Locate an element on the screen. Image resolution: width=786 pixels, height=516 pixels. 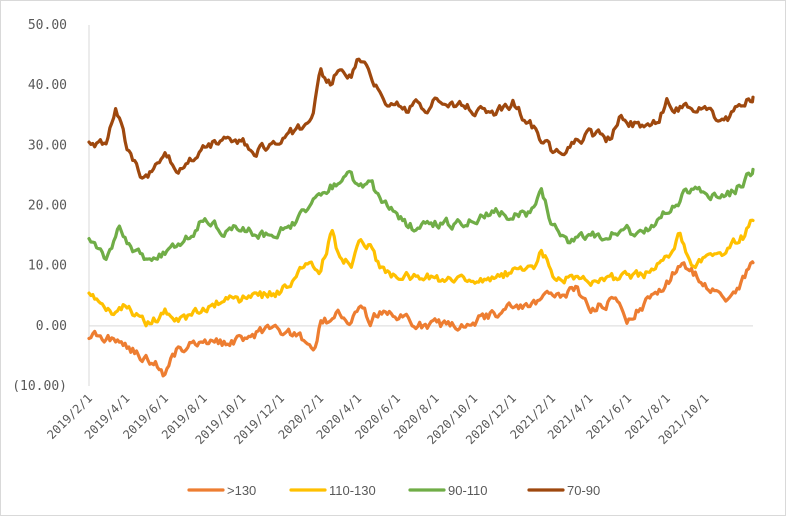
y-axis-ticks: 50.00 40.00 30.00 20.00 10.00 0.00 (10.00) is located at coordinates (39, 206).